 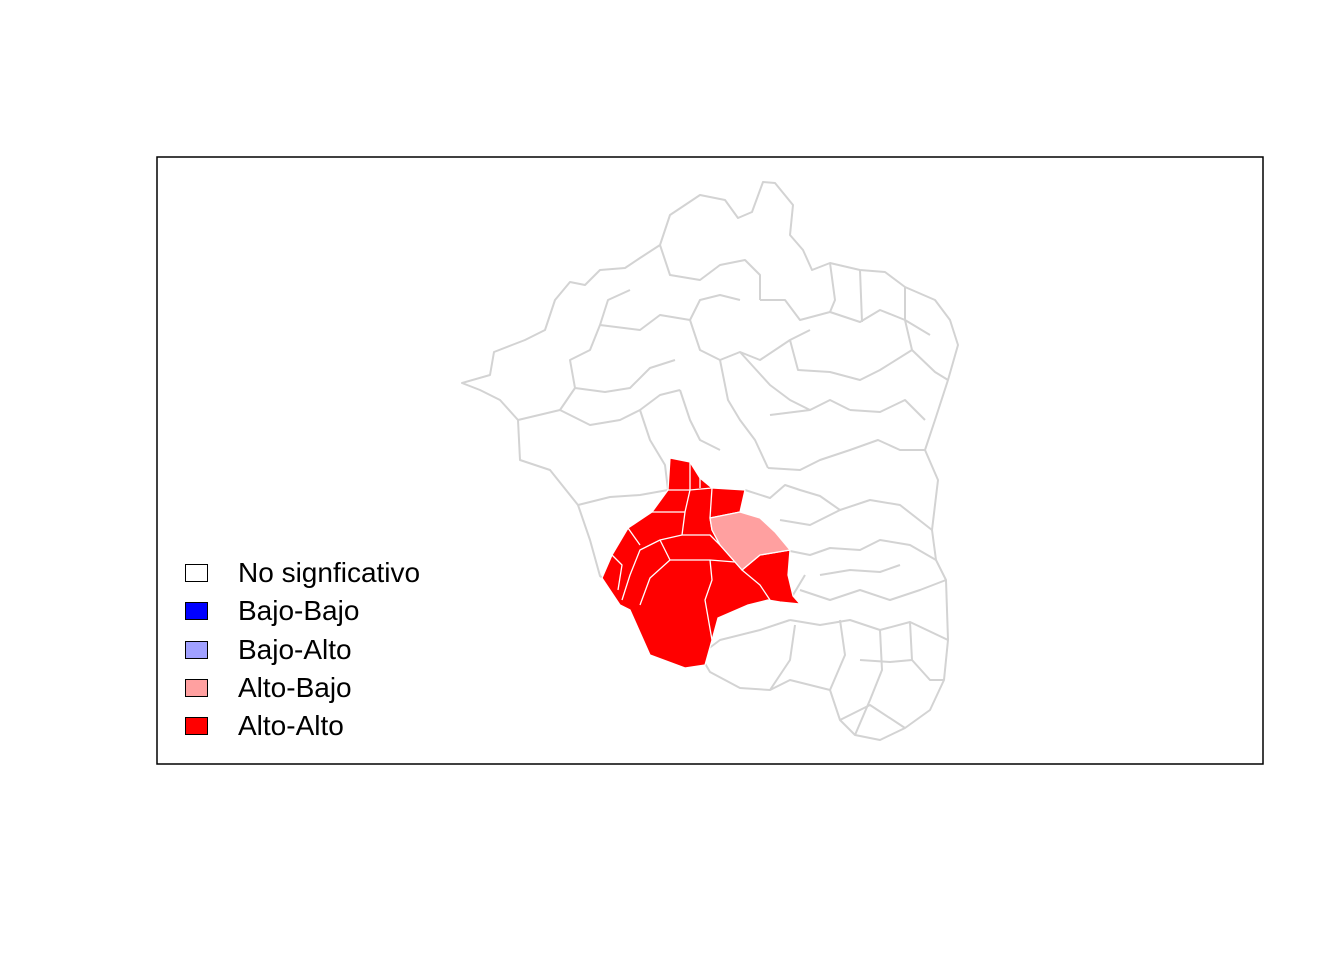 I want to click on alto-bajo-region, so click(x=750, y=541).